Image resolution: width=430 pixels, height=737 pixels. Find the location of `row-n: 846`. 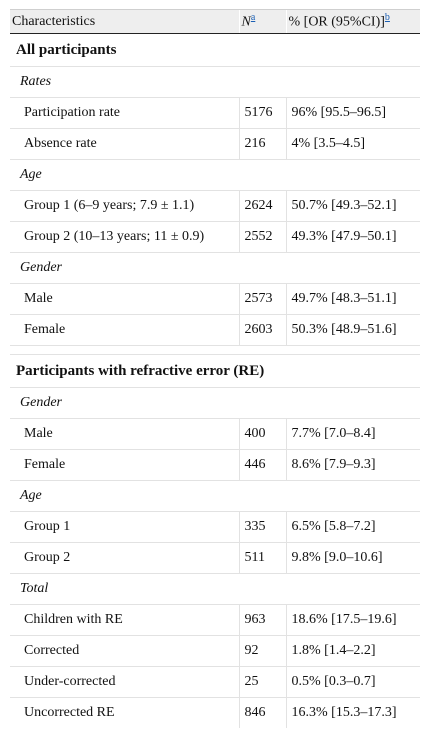

row-n: 846 is located at coordinates (262, 712).